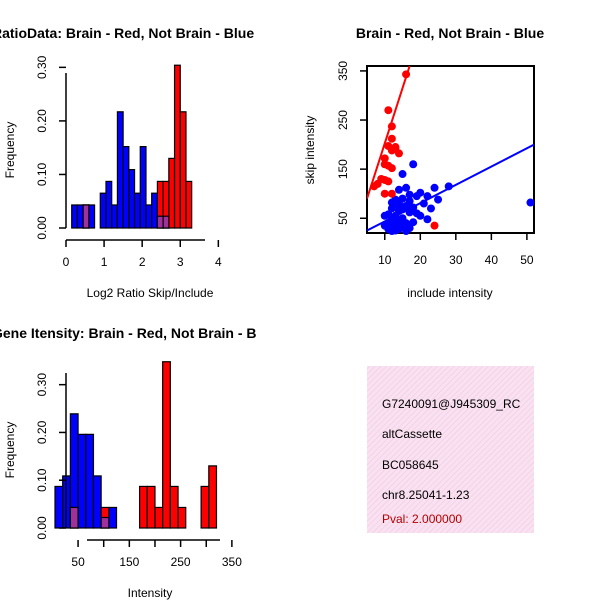  I want to click on ratio-y-label: Frequency, so click(10, 150).